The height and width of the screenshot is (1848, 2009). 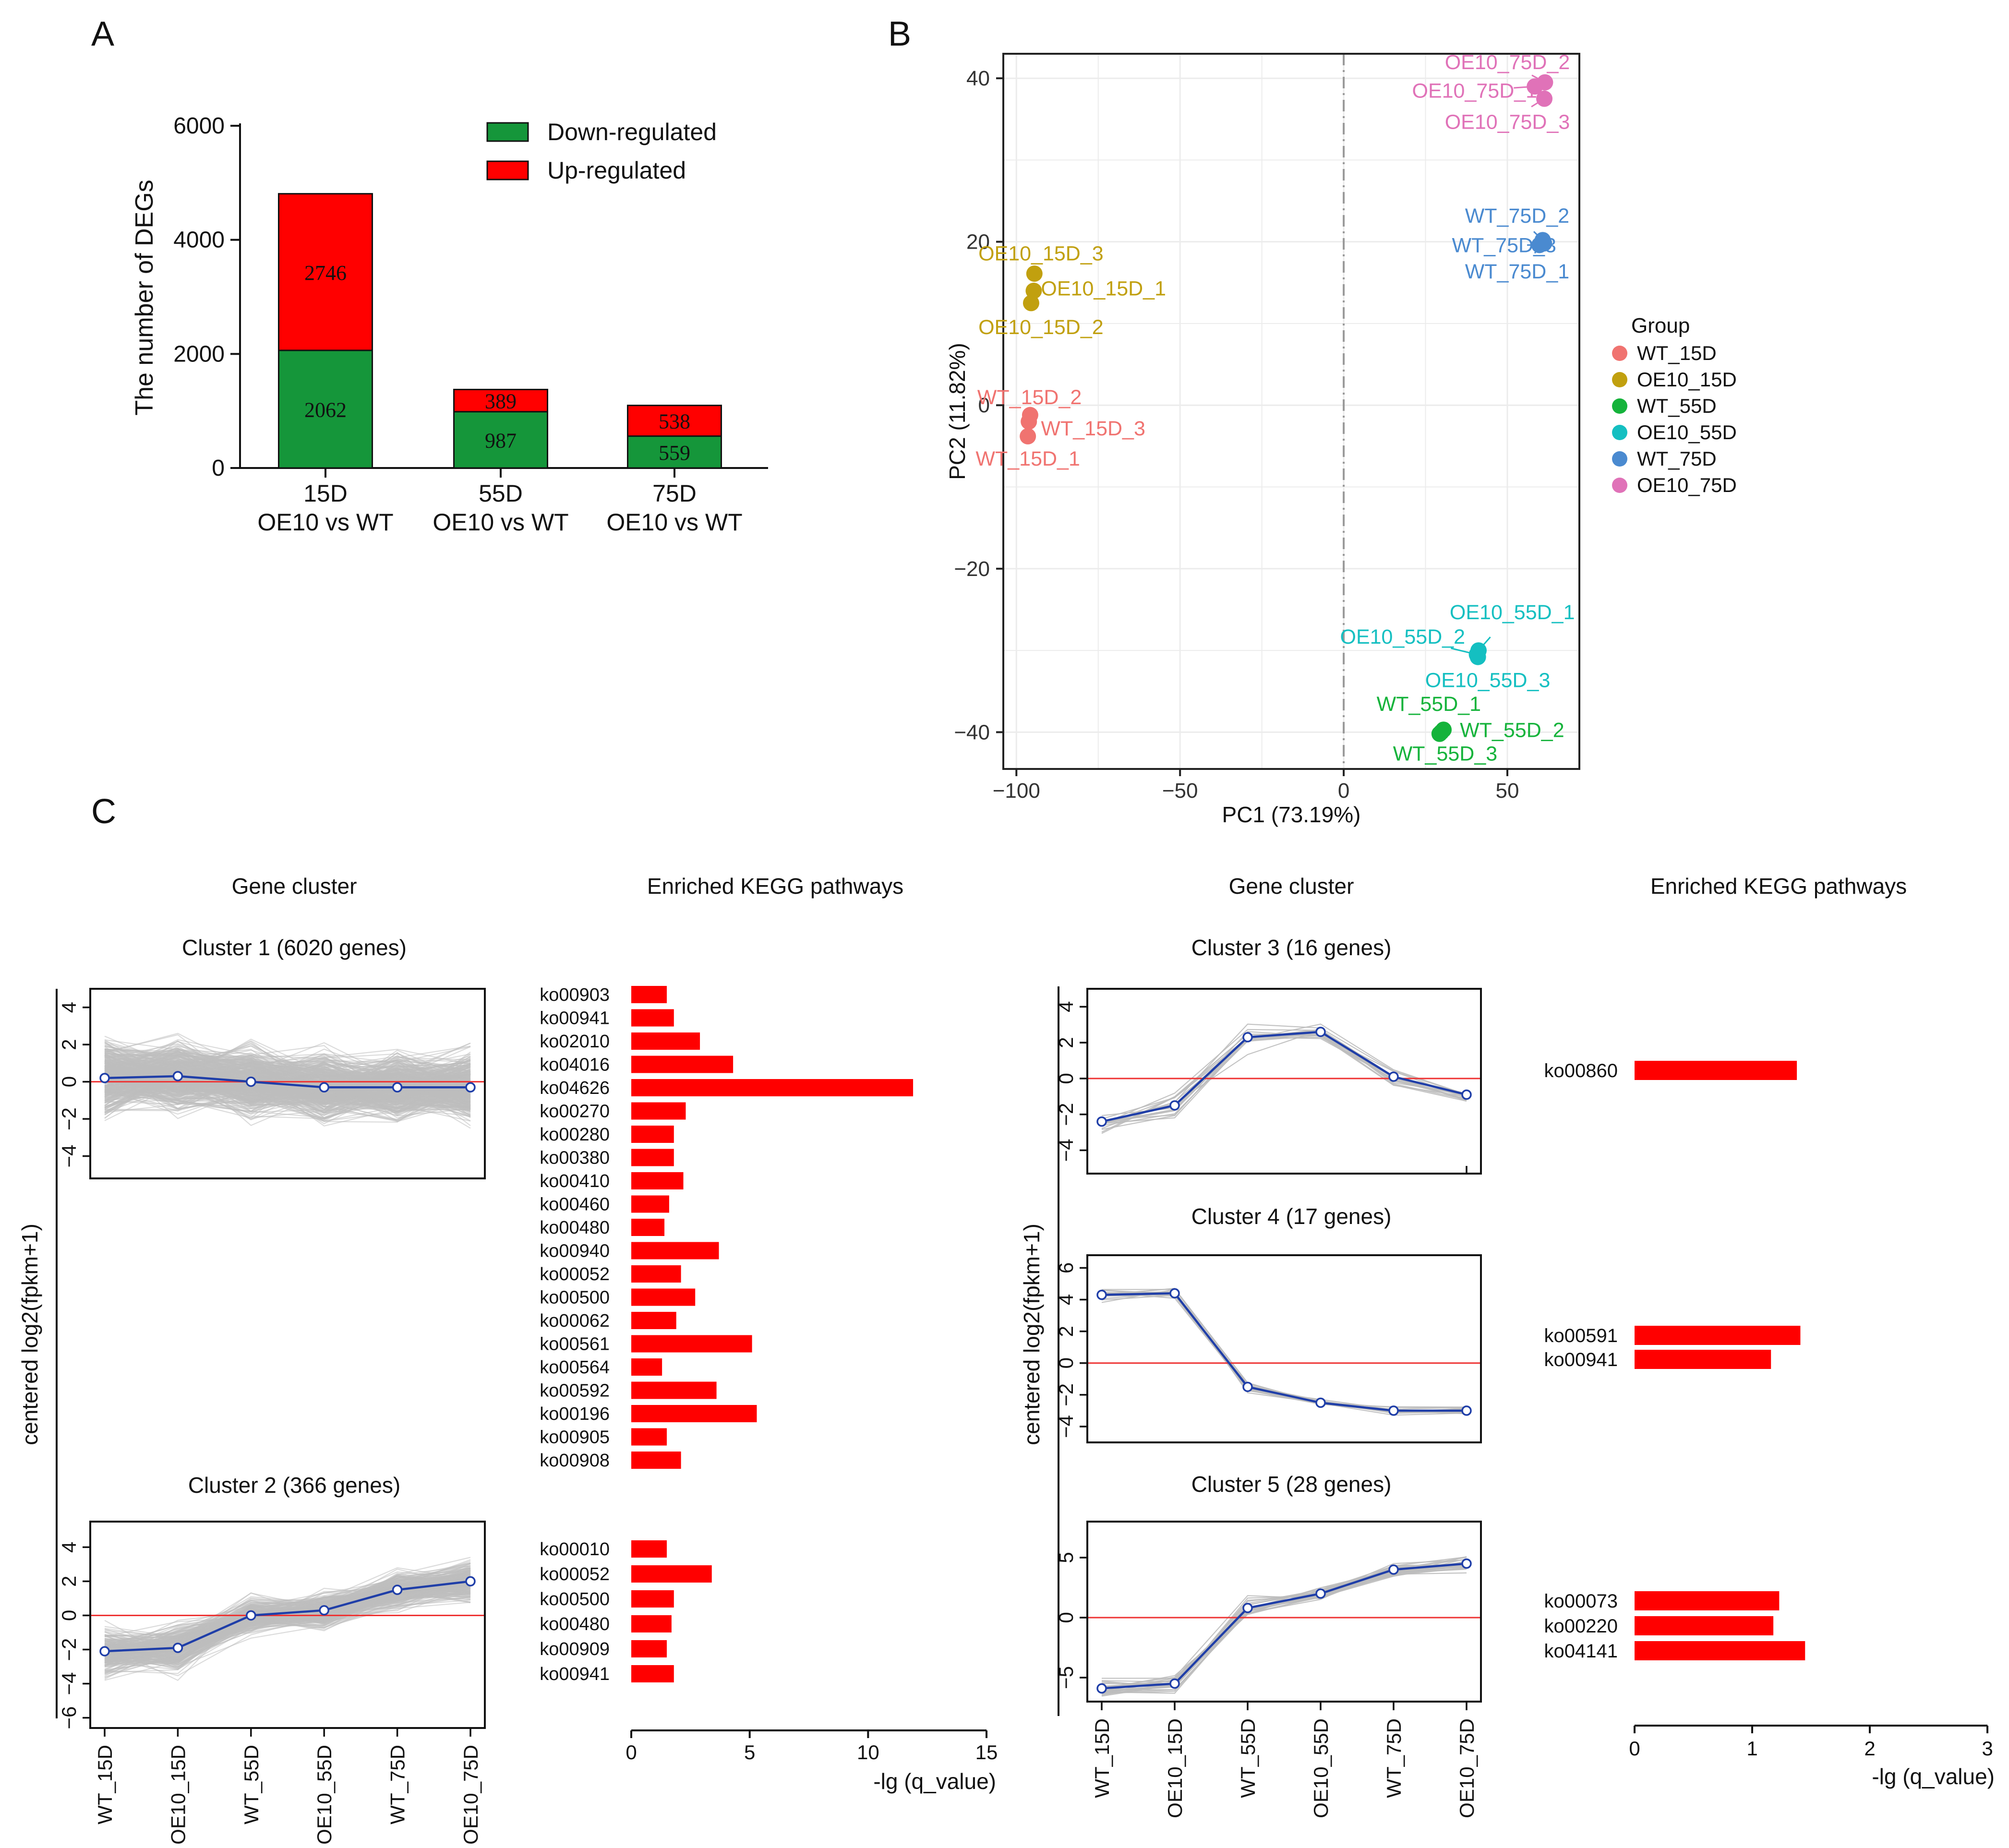 What do you see at coordinates (868, 1752) in the screenshot?
I see `kegg-x-tick-label: 10` at bounding box center [868, 1752].